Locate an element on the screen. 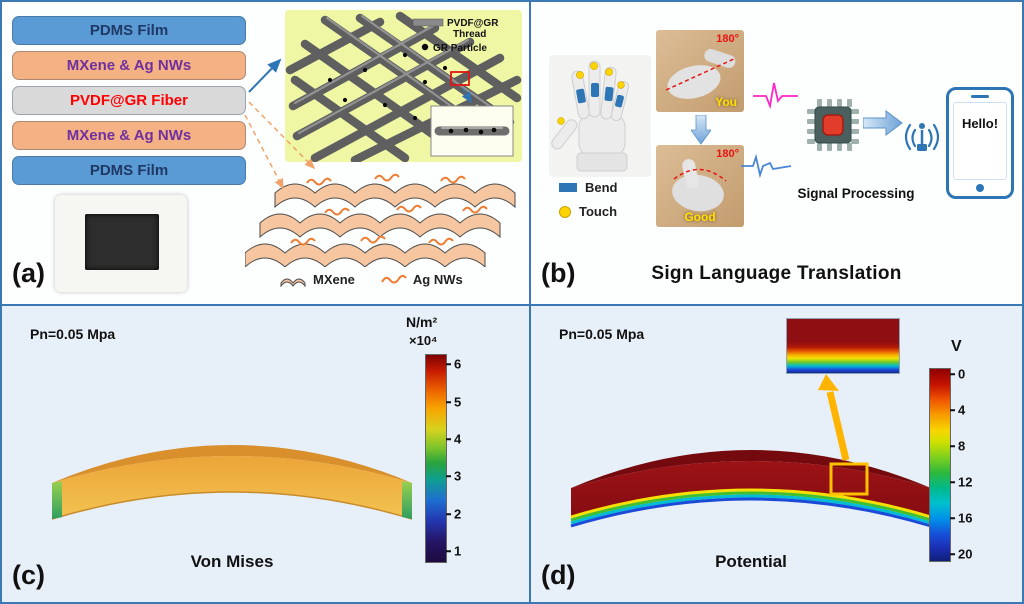 The image size is (1024, 604). potential-strip-blue is located at coordinates (751, 512).